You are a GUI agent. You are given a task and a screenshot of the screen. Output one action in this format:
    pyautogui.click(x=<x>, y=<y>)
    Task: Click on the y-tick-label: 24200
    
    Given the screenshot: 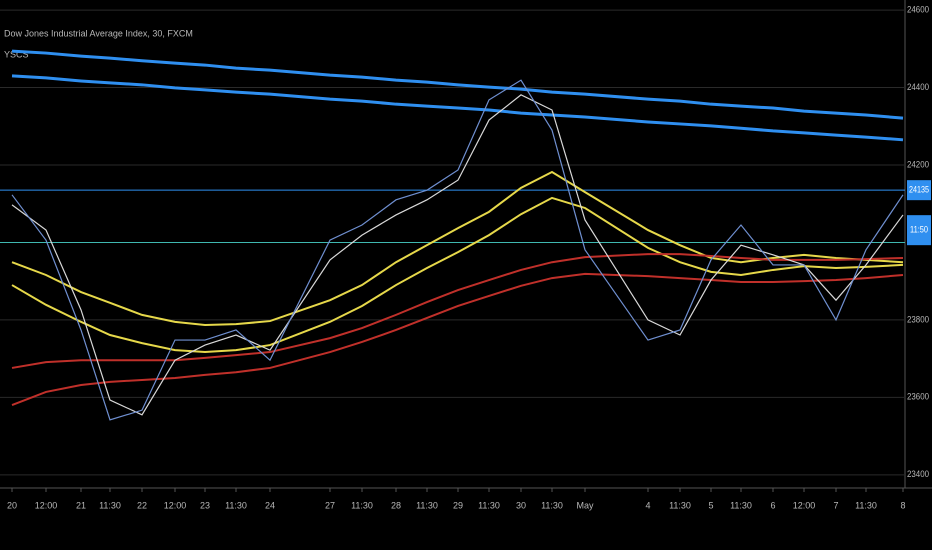 What is the action you would take?
    pyautogui.click(x=918, y=164)
    